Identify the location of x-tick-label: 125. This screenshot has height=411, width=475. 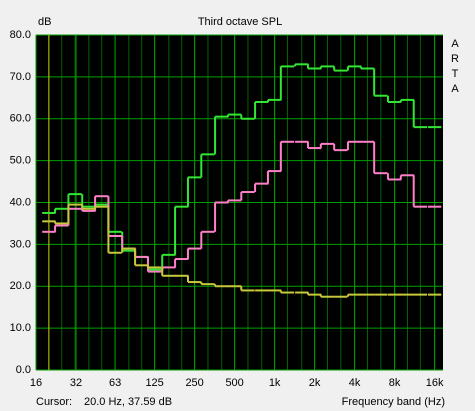
(154, 383).